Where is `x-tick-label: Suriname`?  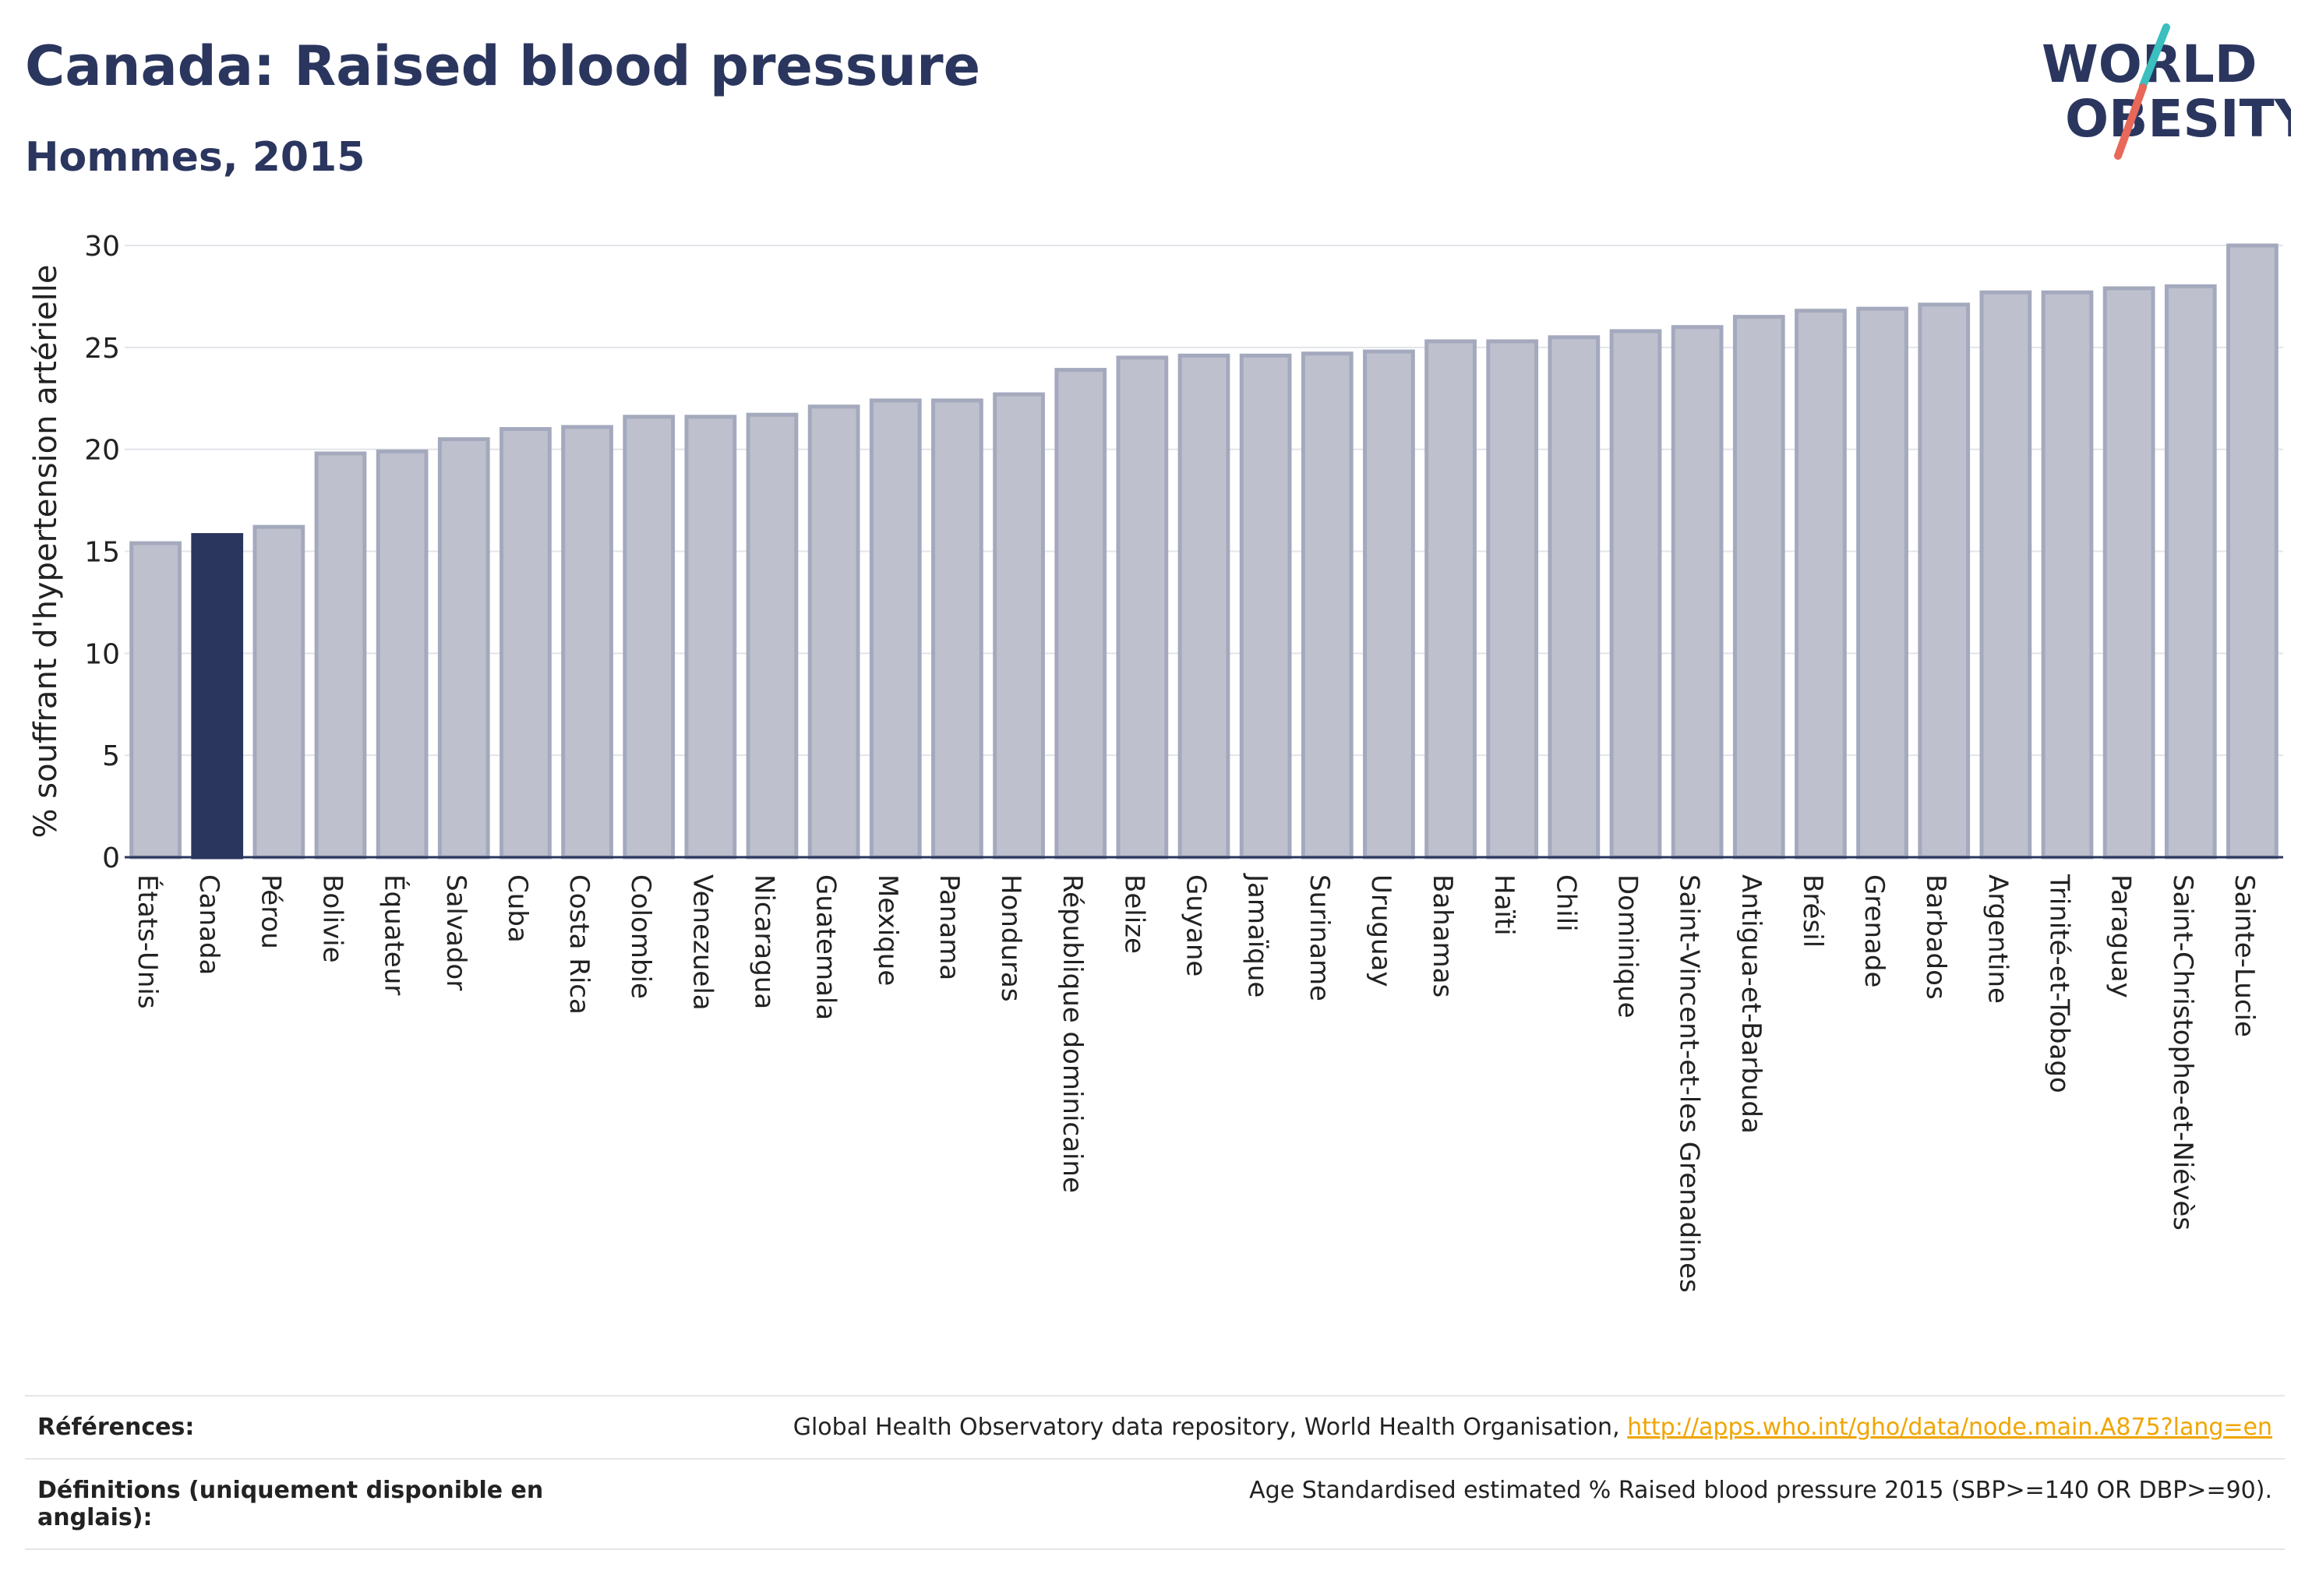
x-tick-label: Suriname is located at coordinates (1319, 937).